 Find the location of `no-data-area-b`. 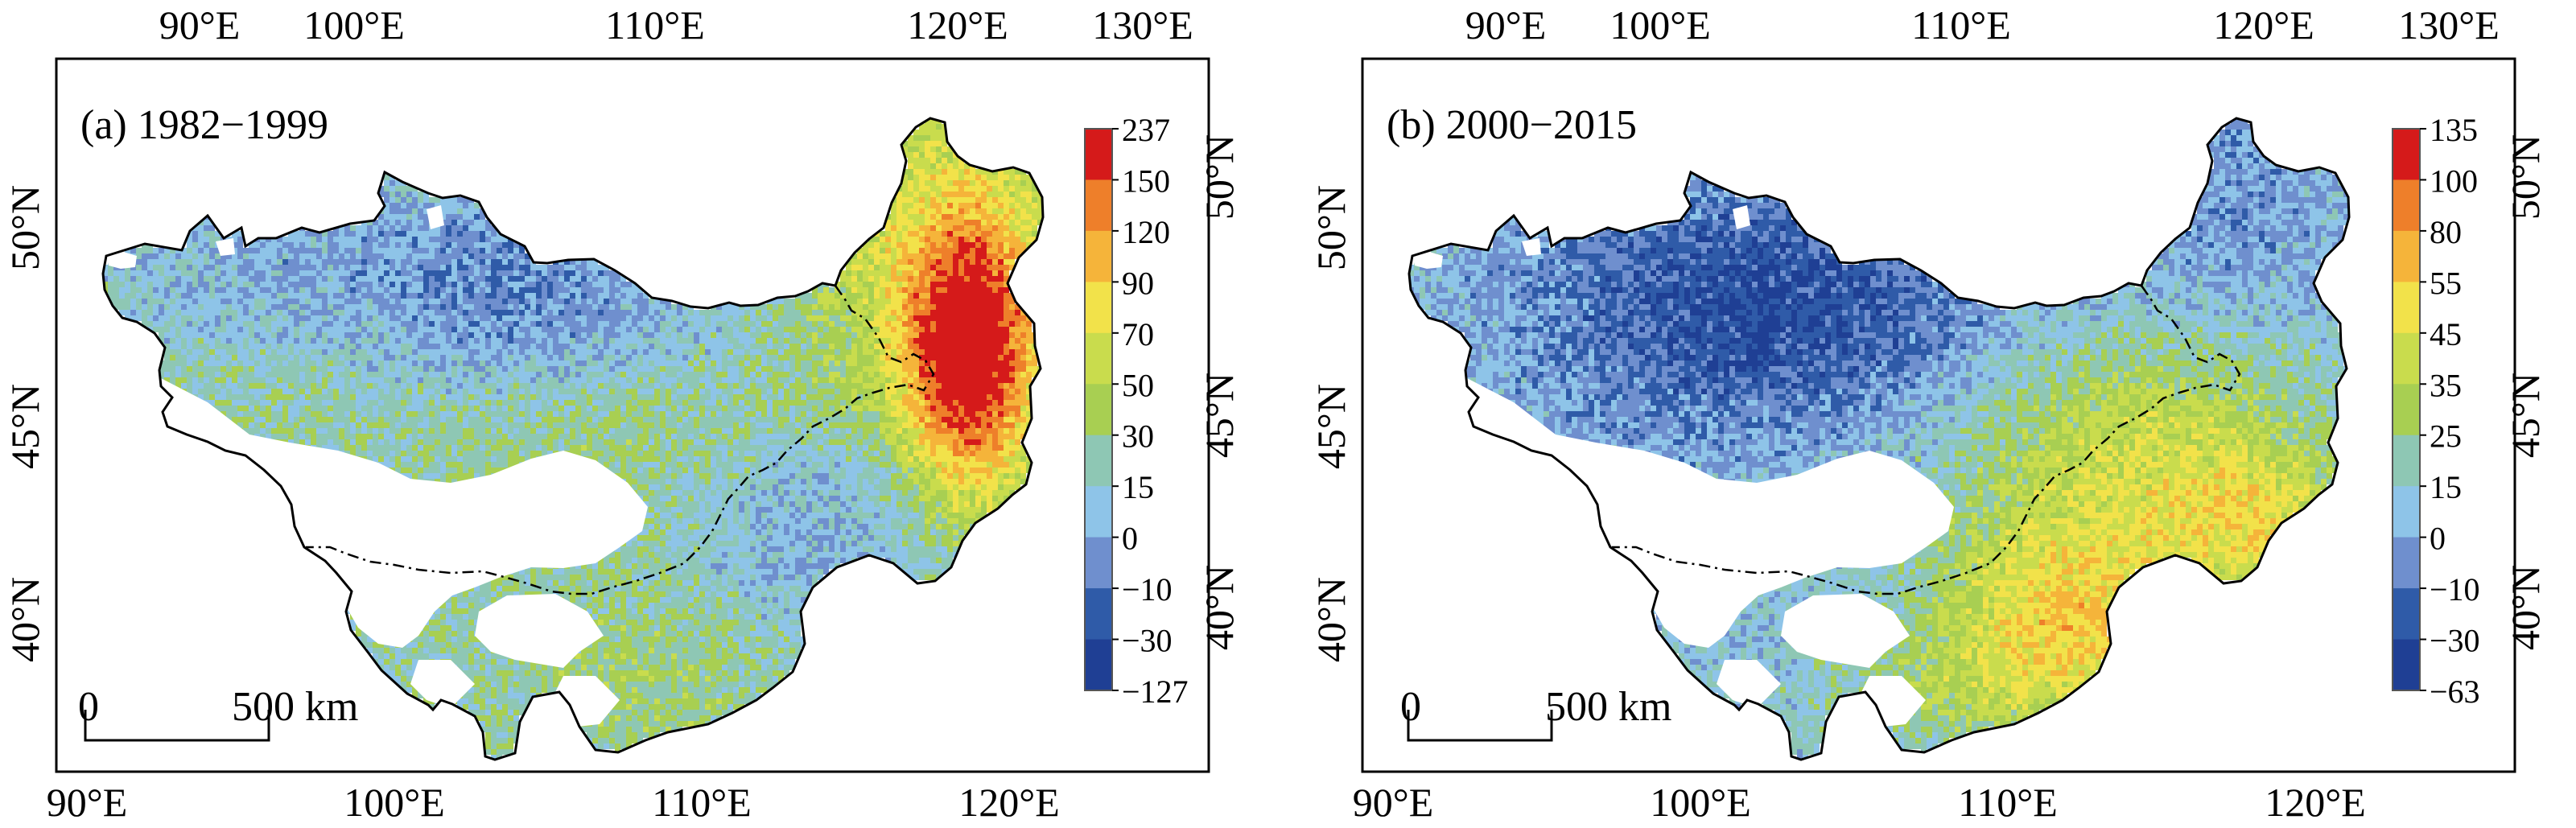

no-data-area-b is located at coordinates (1683, 466).